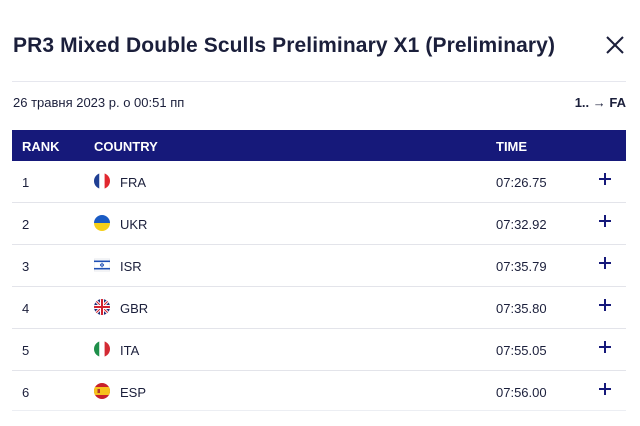 This screenshot has width=640, height=426. What do you see at coordinates (26, 224) in the screenshot?
I see `rank-cell: 2` at bounding box center [26, 224].